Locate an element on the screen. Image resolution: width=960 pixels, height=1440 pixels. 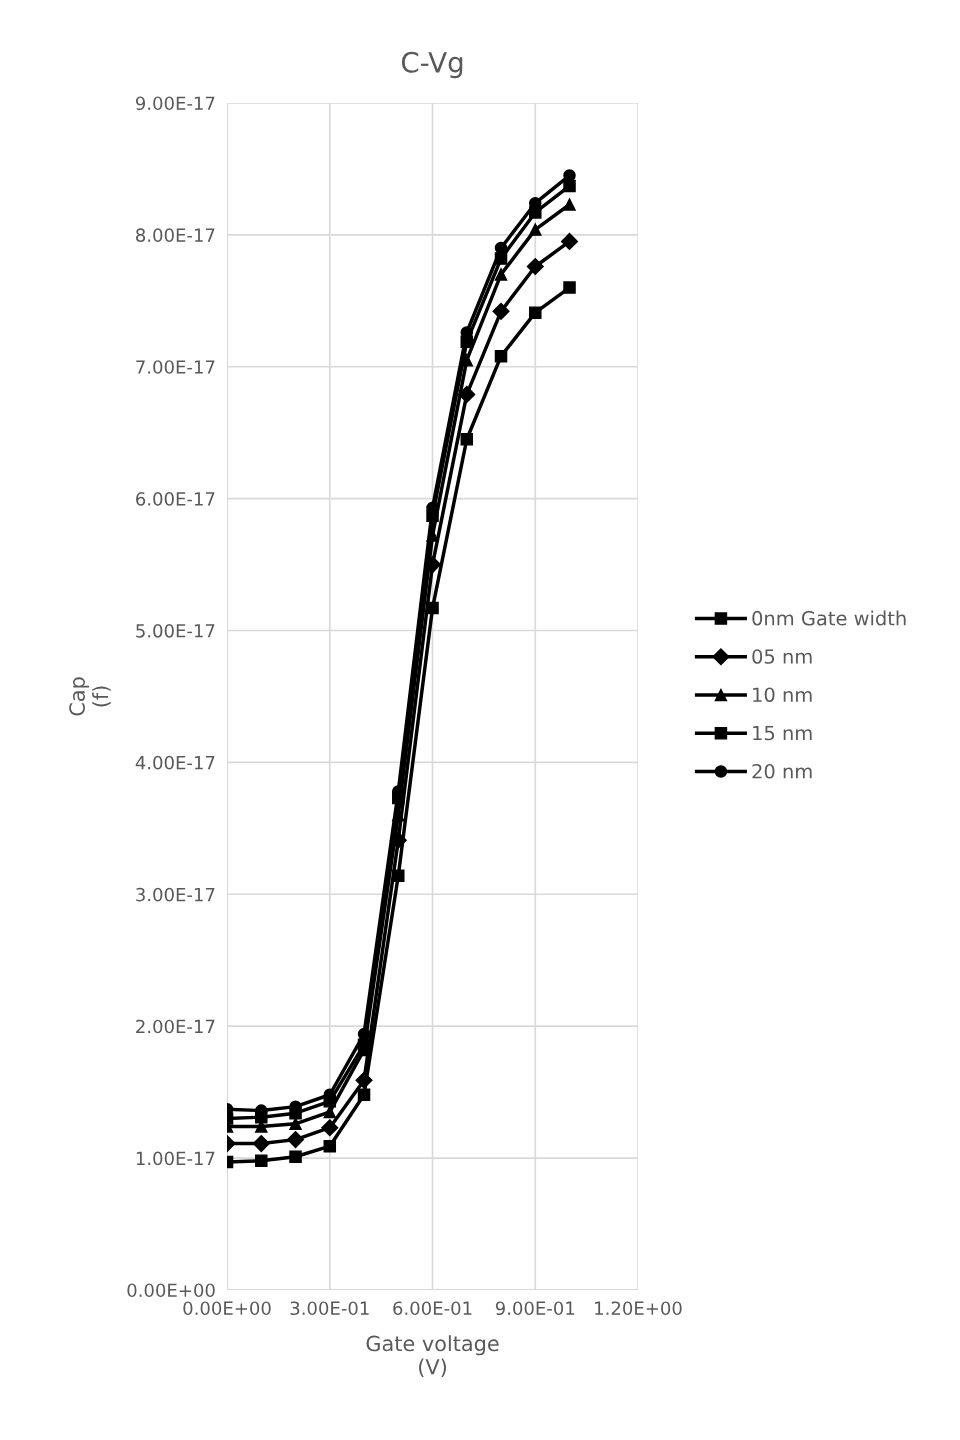
y-tick-label: 9.00E-17 is located at coordinates (175, 103).